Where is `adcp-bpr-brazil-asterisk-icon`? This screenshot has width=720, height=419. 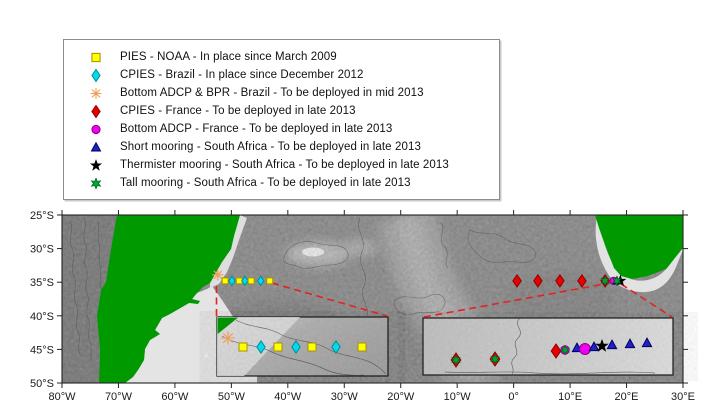 adcp-bpr-brazil-asterisk-icon is located at coordinates (96, 93).